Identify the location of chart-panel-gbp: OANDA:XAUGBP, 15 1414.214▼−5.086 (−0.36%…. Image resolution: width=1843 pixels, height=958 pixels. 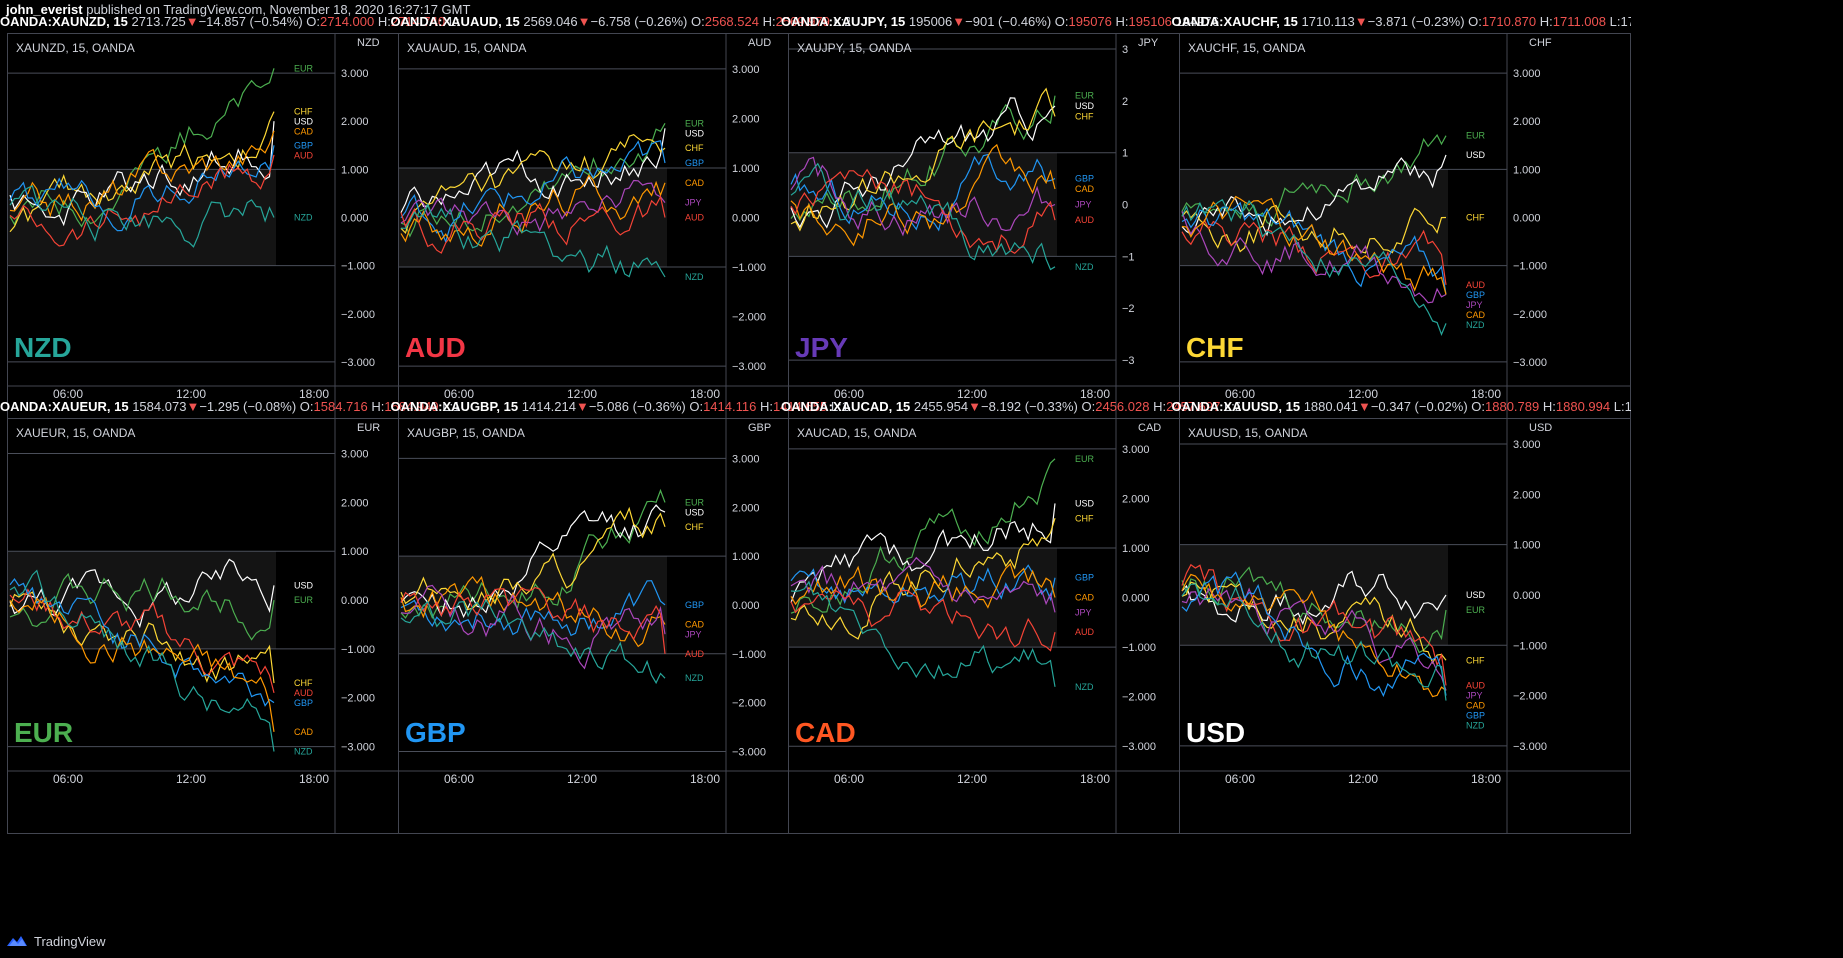
(620, 615).